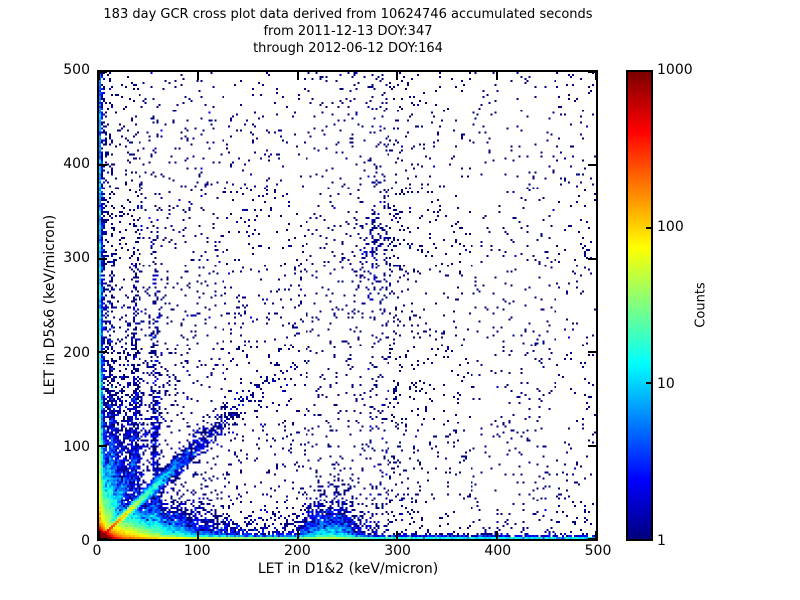 The image size is (800, 600). Describe the element at coordinates (397, 551) in the screenshot. I see `x-tick-label: 300` at that location.